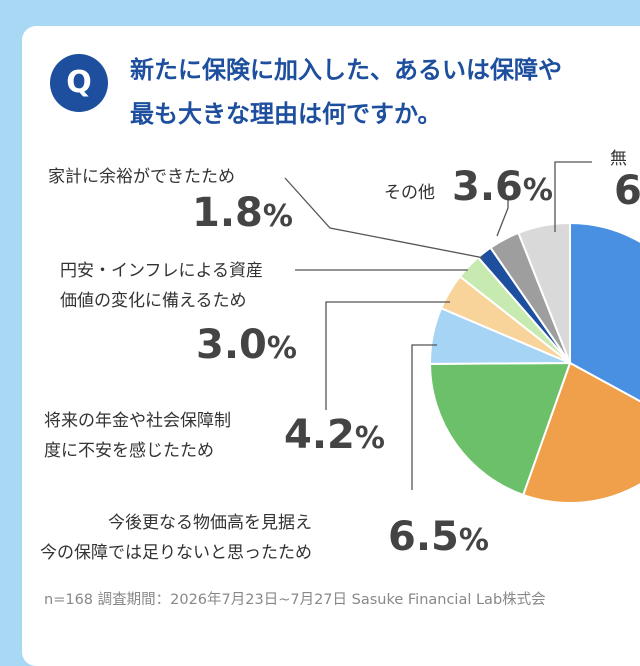  I want to click on question-text: 新たに保険に加入した、あるいは保障や 最も大きな理由は何ですか。, so click(385, 92).